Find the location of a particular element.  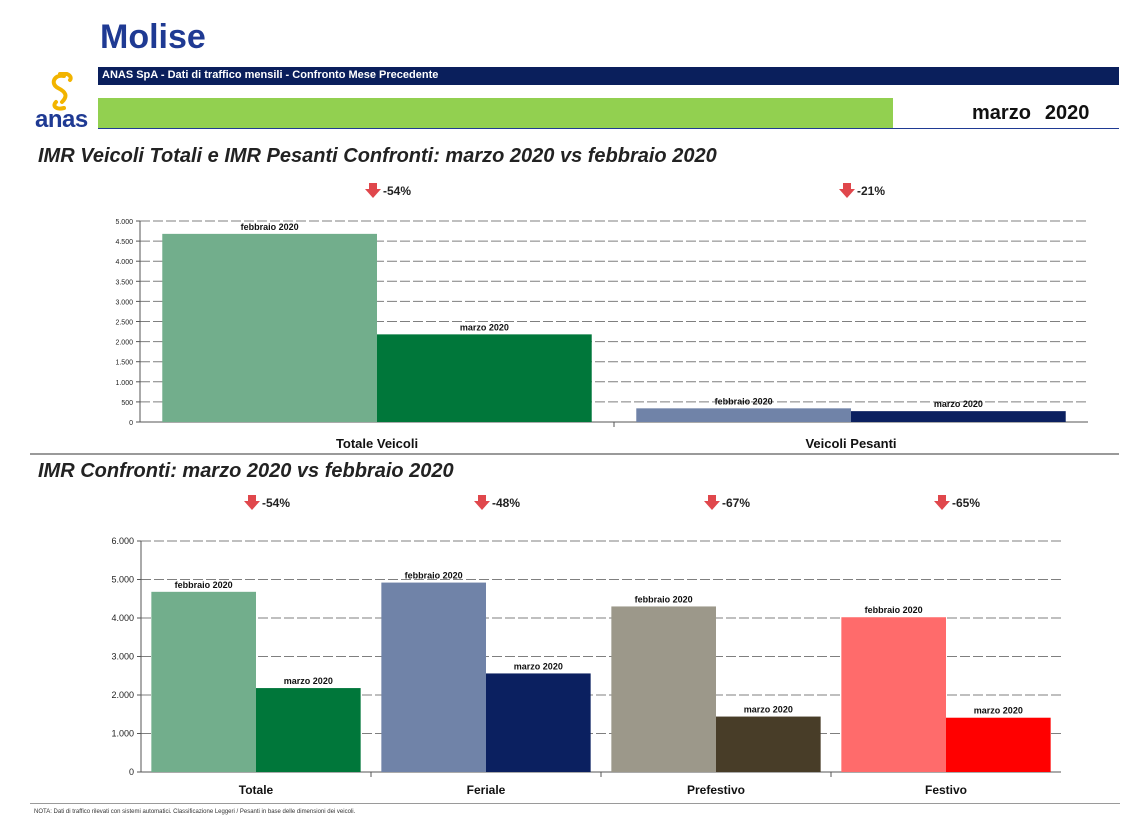

category-label: Festivo is located at coordinates (946, 790).